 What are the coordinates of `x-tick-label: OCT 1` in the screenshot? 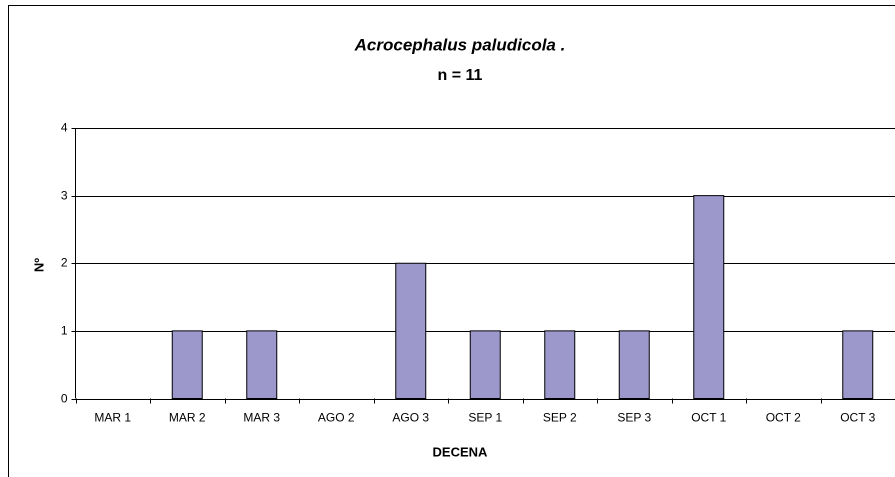 It's located at (708, 418).